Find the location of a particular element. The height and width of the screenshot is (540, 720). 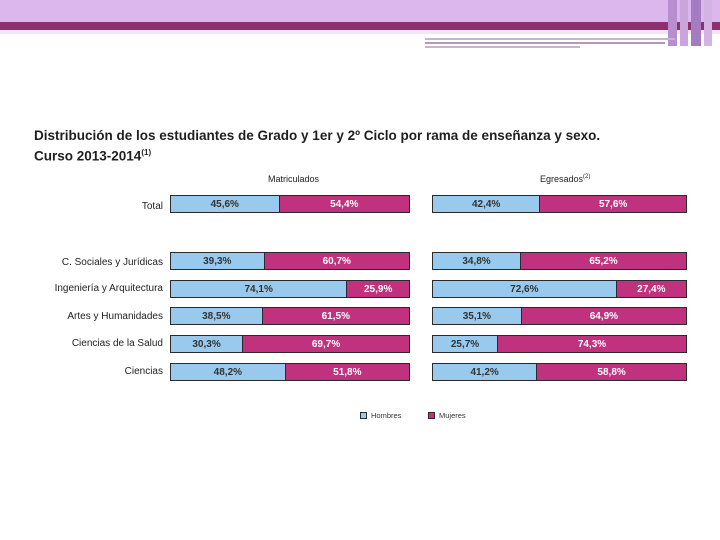

bar-egresados: 42,4% 57,6% is located at coordinates (559, 204).